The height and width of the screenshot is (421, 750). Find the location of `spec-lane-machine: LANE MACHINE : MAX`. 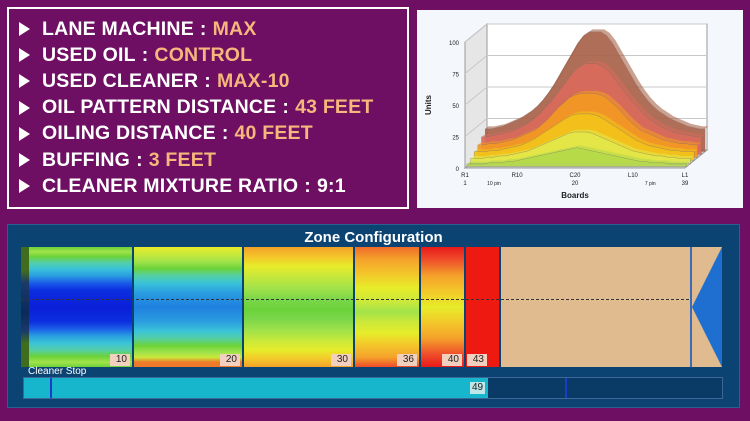

spec-lane-machine: LANE MACHINE : MAX is located at coordinates (213, 29).